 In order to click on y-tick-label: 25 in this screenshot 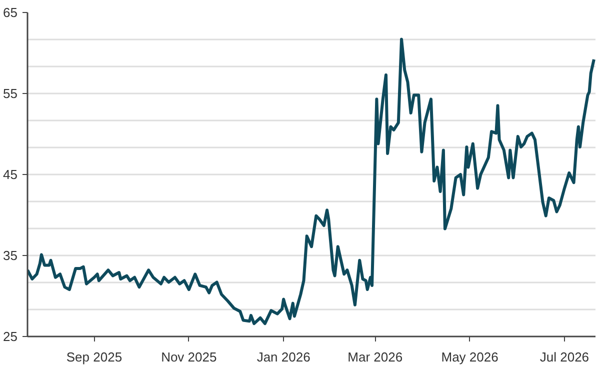, I will do `click(10, 336)`.